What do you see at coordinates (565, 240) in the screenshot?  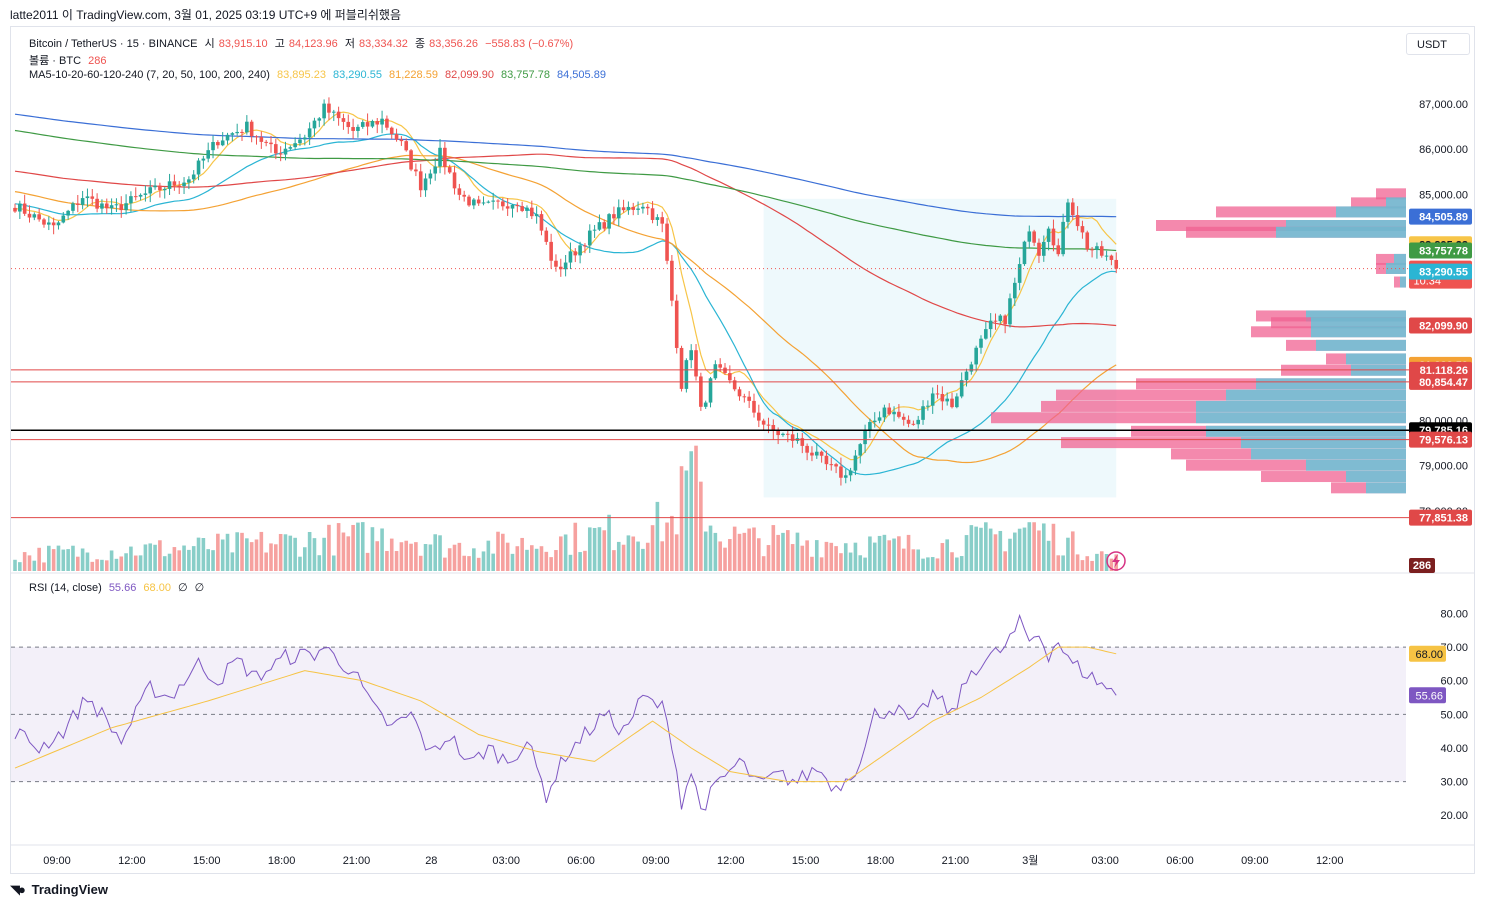 I see `ma100-line` at bounding box center [565, 240].